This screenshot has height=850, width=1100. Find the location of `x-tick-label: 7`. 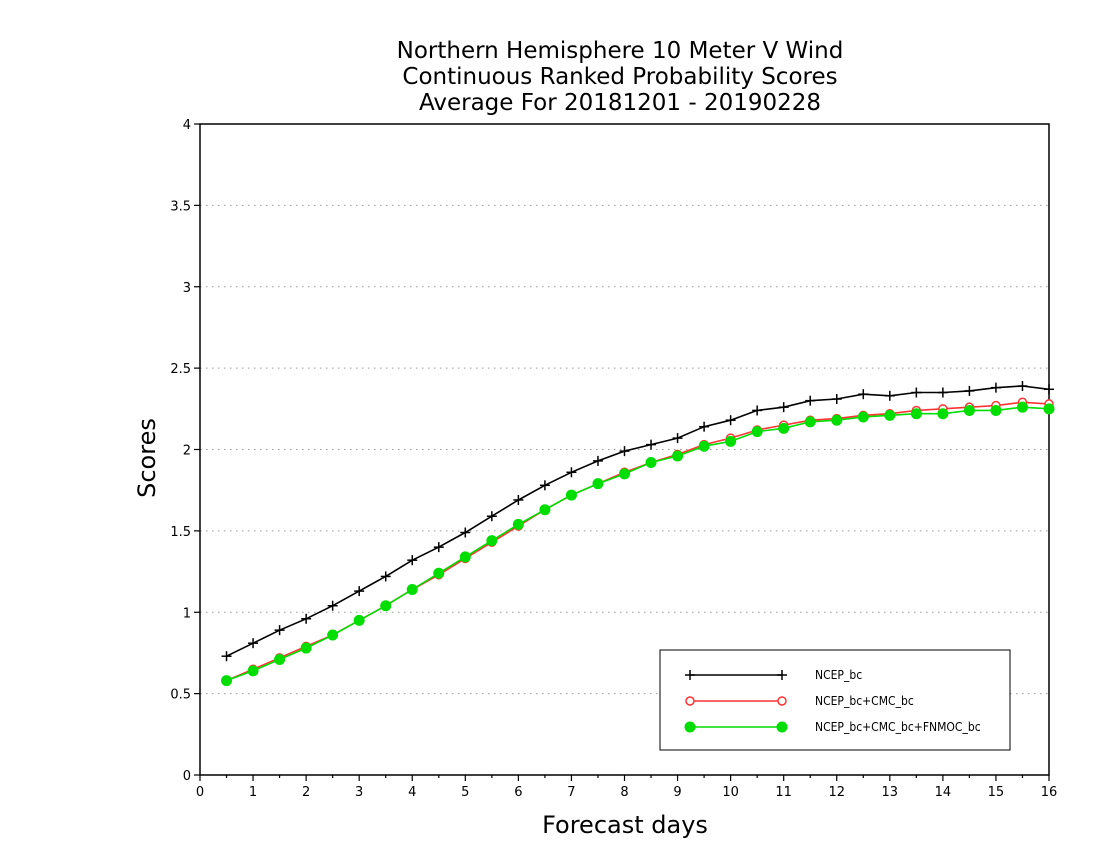

x-tick-label: 7 is located at coordinates (571, 792).